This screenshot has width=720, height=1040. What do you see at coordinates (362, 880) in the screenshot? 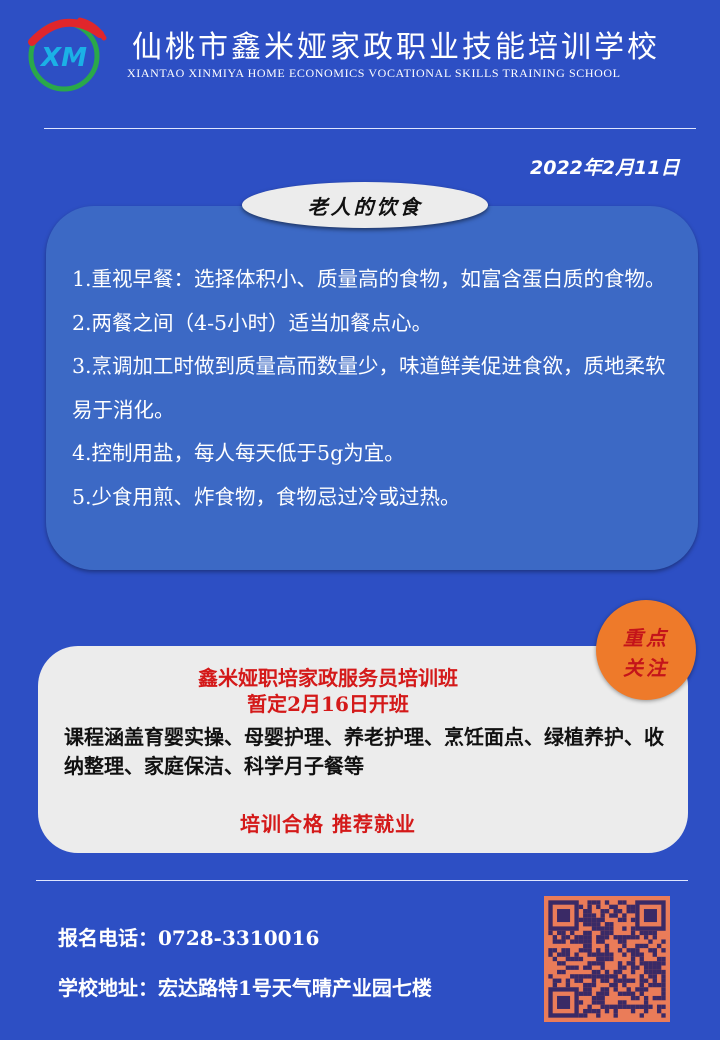
I see `divider-bottom` at bounding box center [362, 880].